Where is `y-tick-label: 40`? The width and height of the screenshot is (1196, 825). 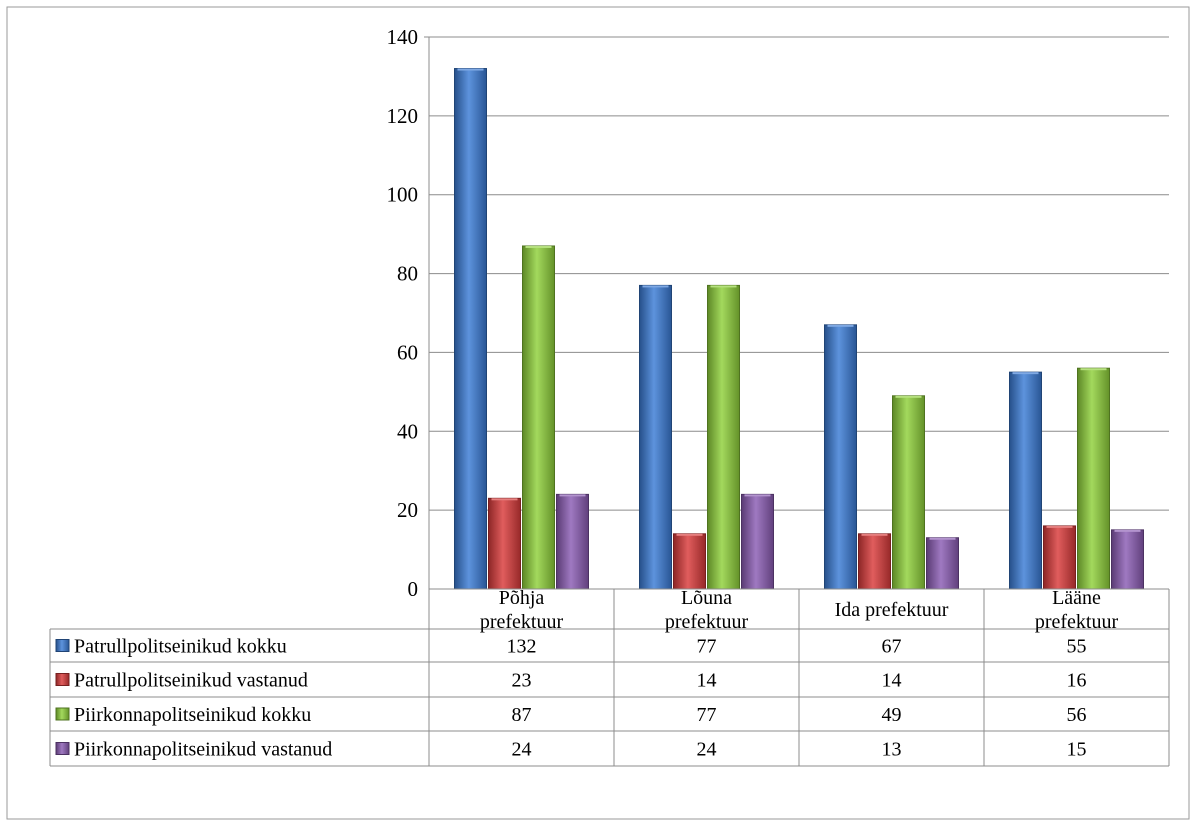
y-tick-label: 40 is located at coordinates (407, 431).